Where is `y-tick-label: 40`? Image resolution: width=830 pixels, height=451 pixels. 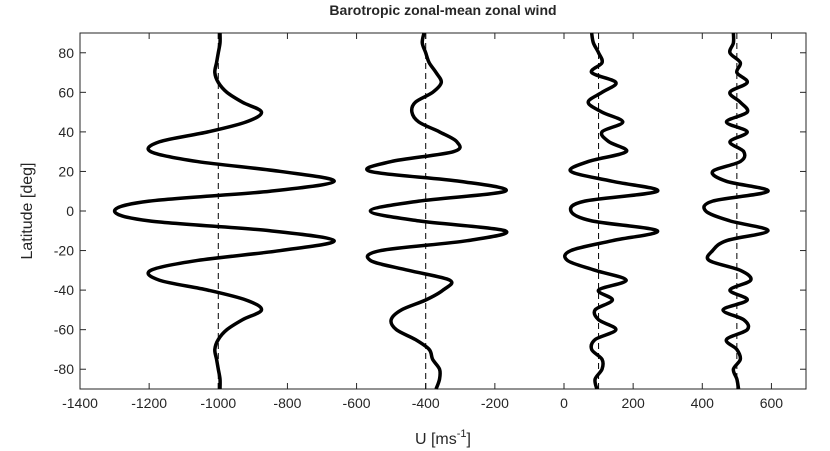 y-tick-label: 40 is located at coordinates (66, 132).